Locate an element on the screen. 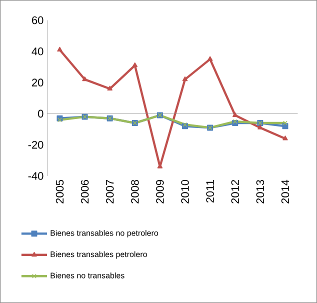 This screenshot has height=303, width=317. x-tick-label: 2014 is located at coordinates (285, 192).